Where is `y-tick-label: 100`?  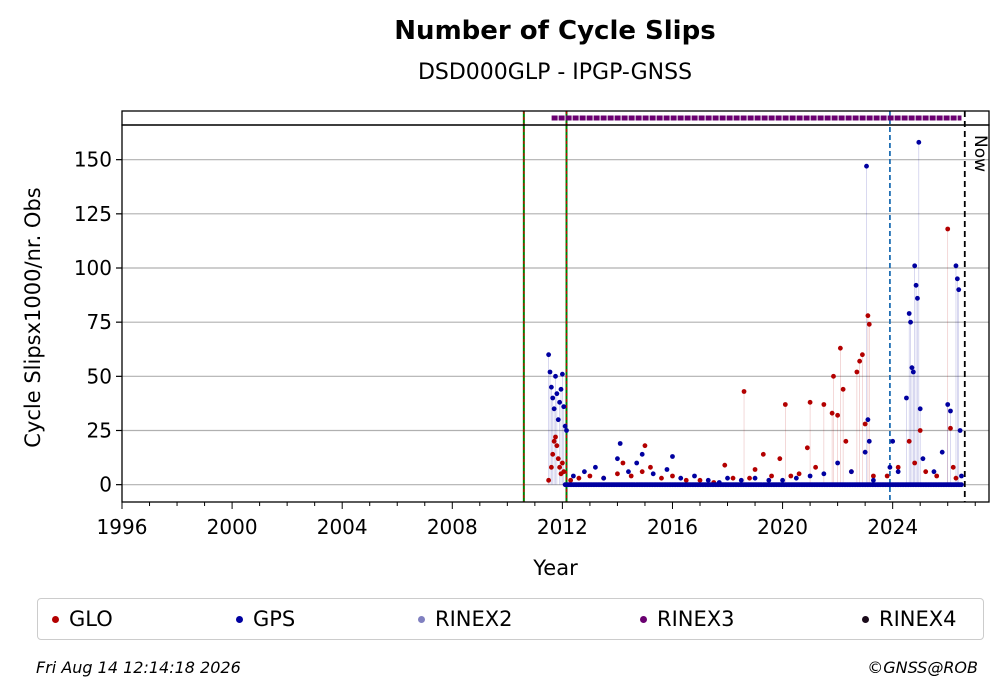
y-tick-label: 100 is located at coordinates (93, 268).